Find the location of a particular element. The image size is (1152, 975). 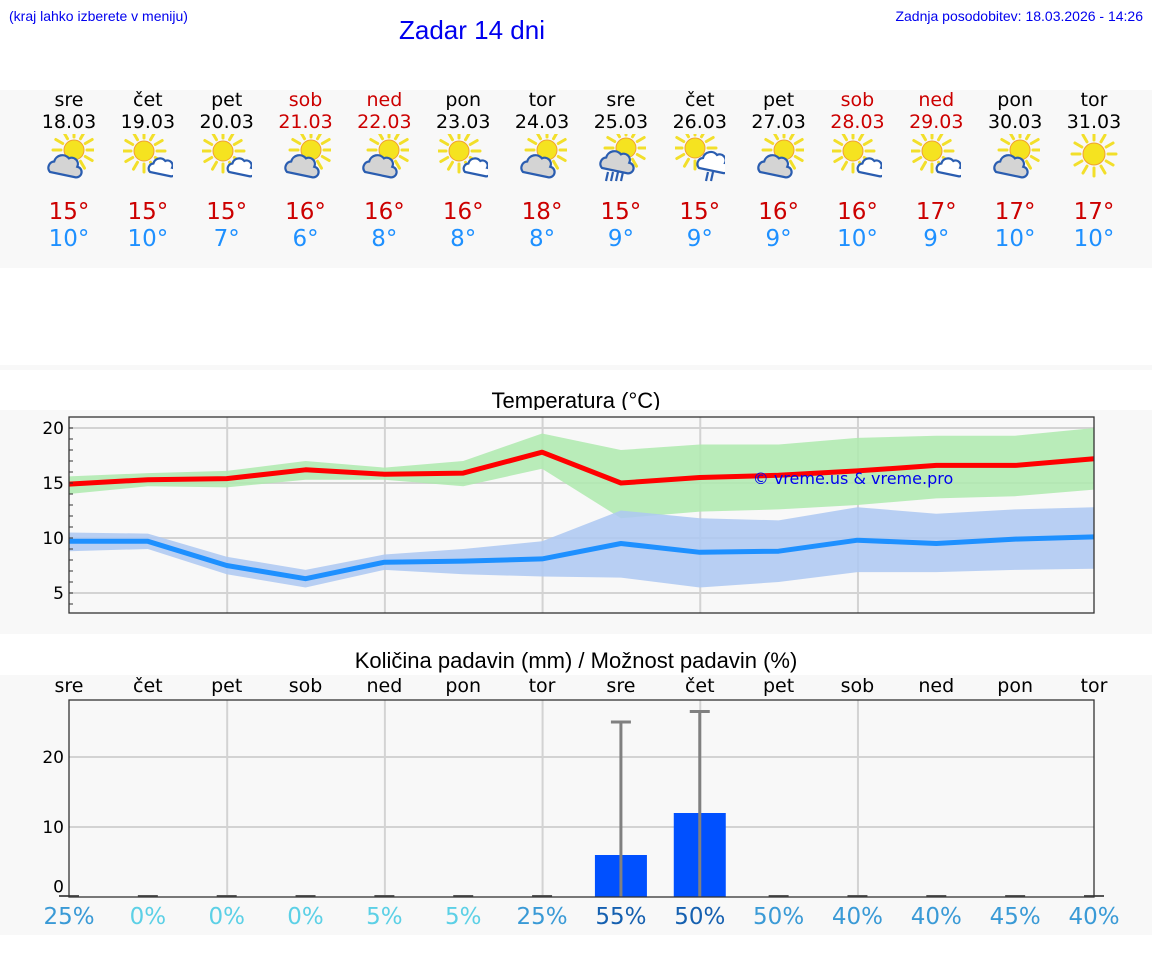

day-forecast: pon 23.03 16° 8° is located at coordinates (463, 177).